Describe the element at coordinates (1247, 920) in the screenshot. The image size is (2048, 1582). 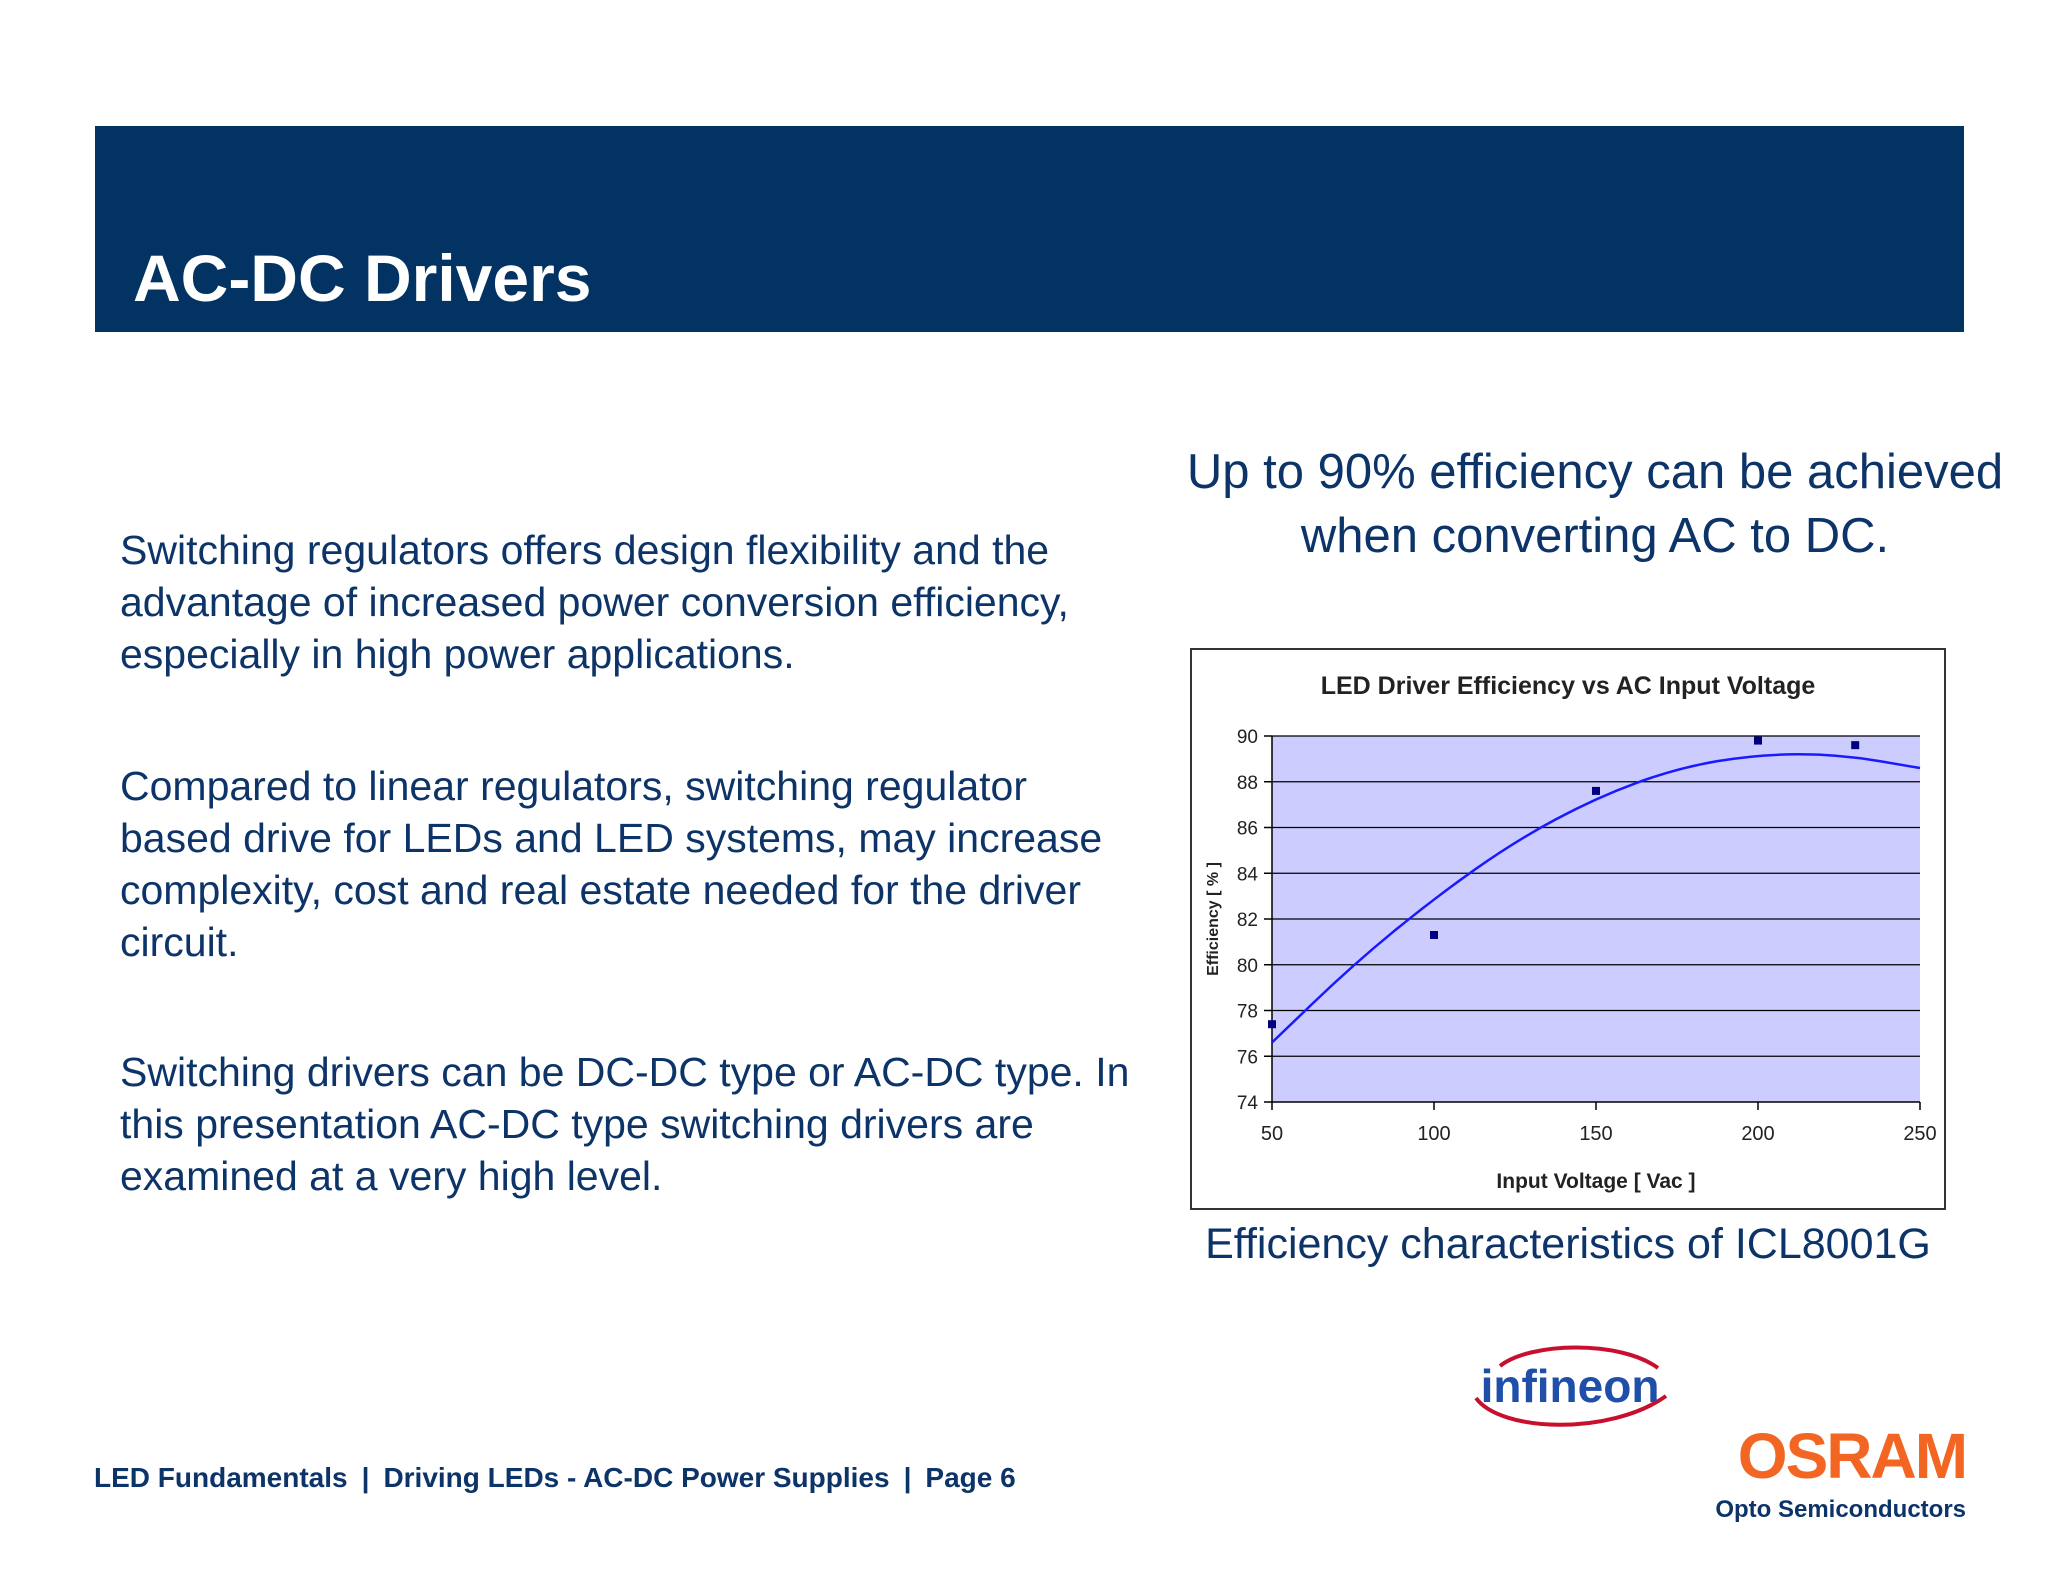
I see `y-tick-label: 82` at that location.